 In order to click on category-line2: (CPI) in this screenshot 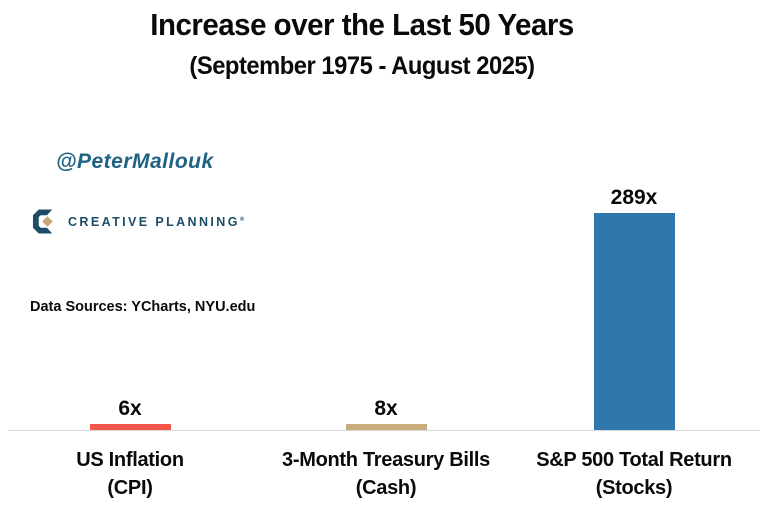, I will do `click(130, 488)`.